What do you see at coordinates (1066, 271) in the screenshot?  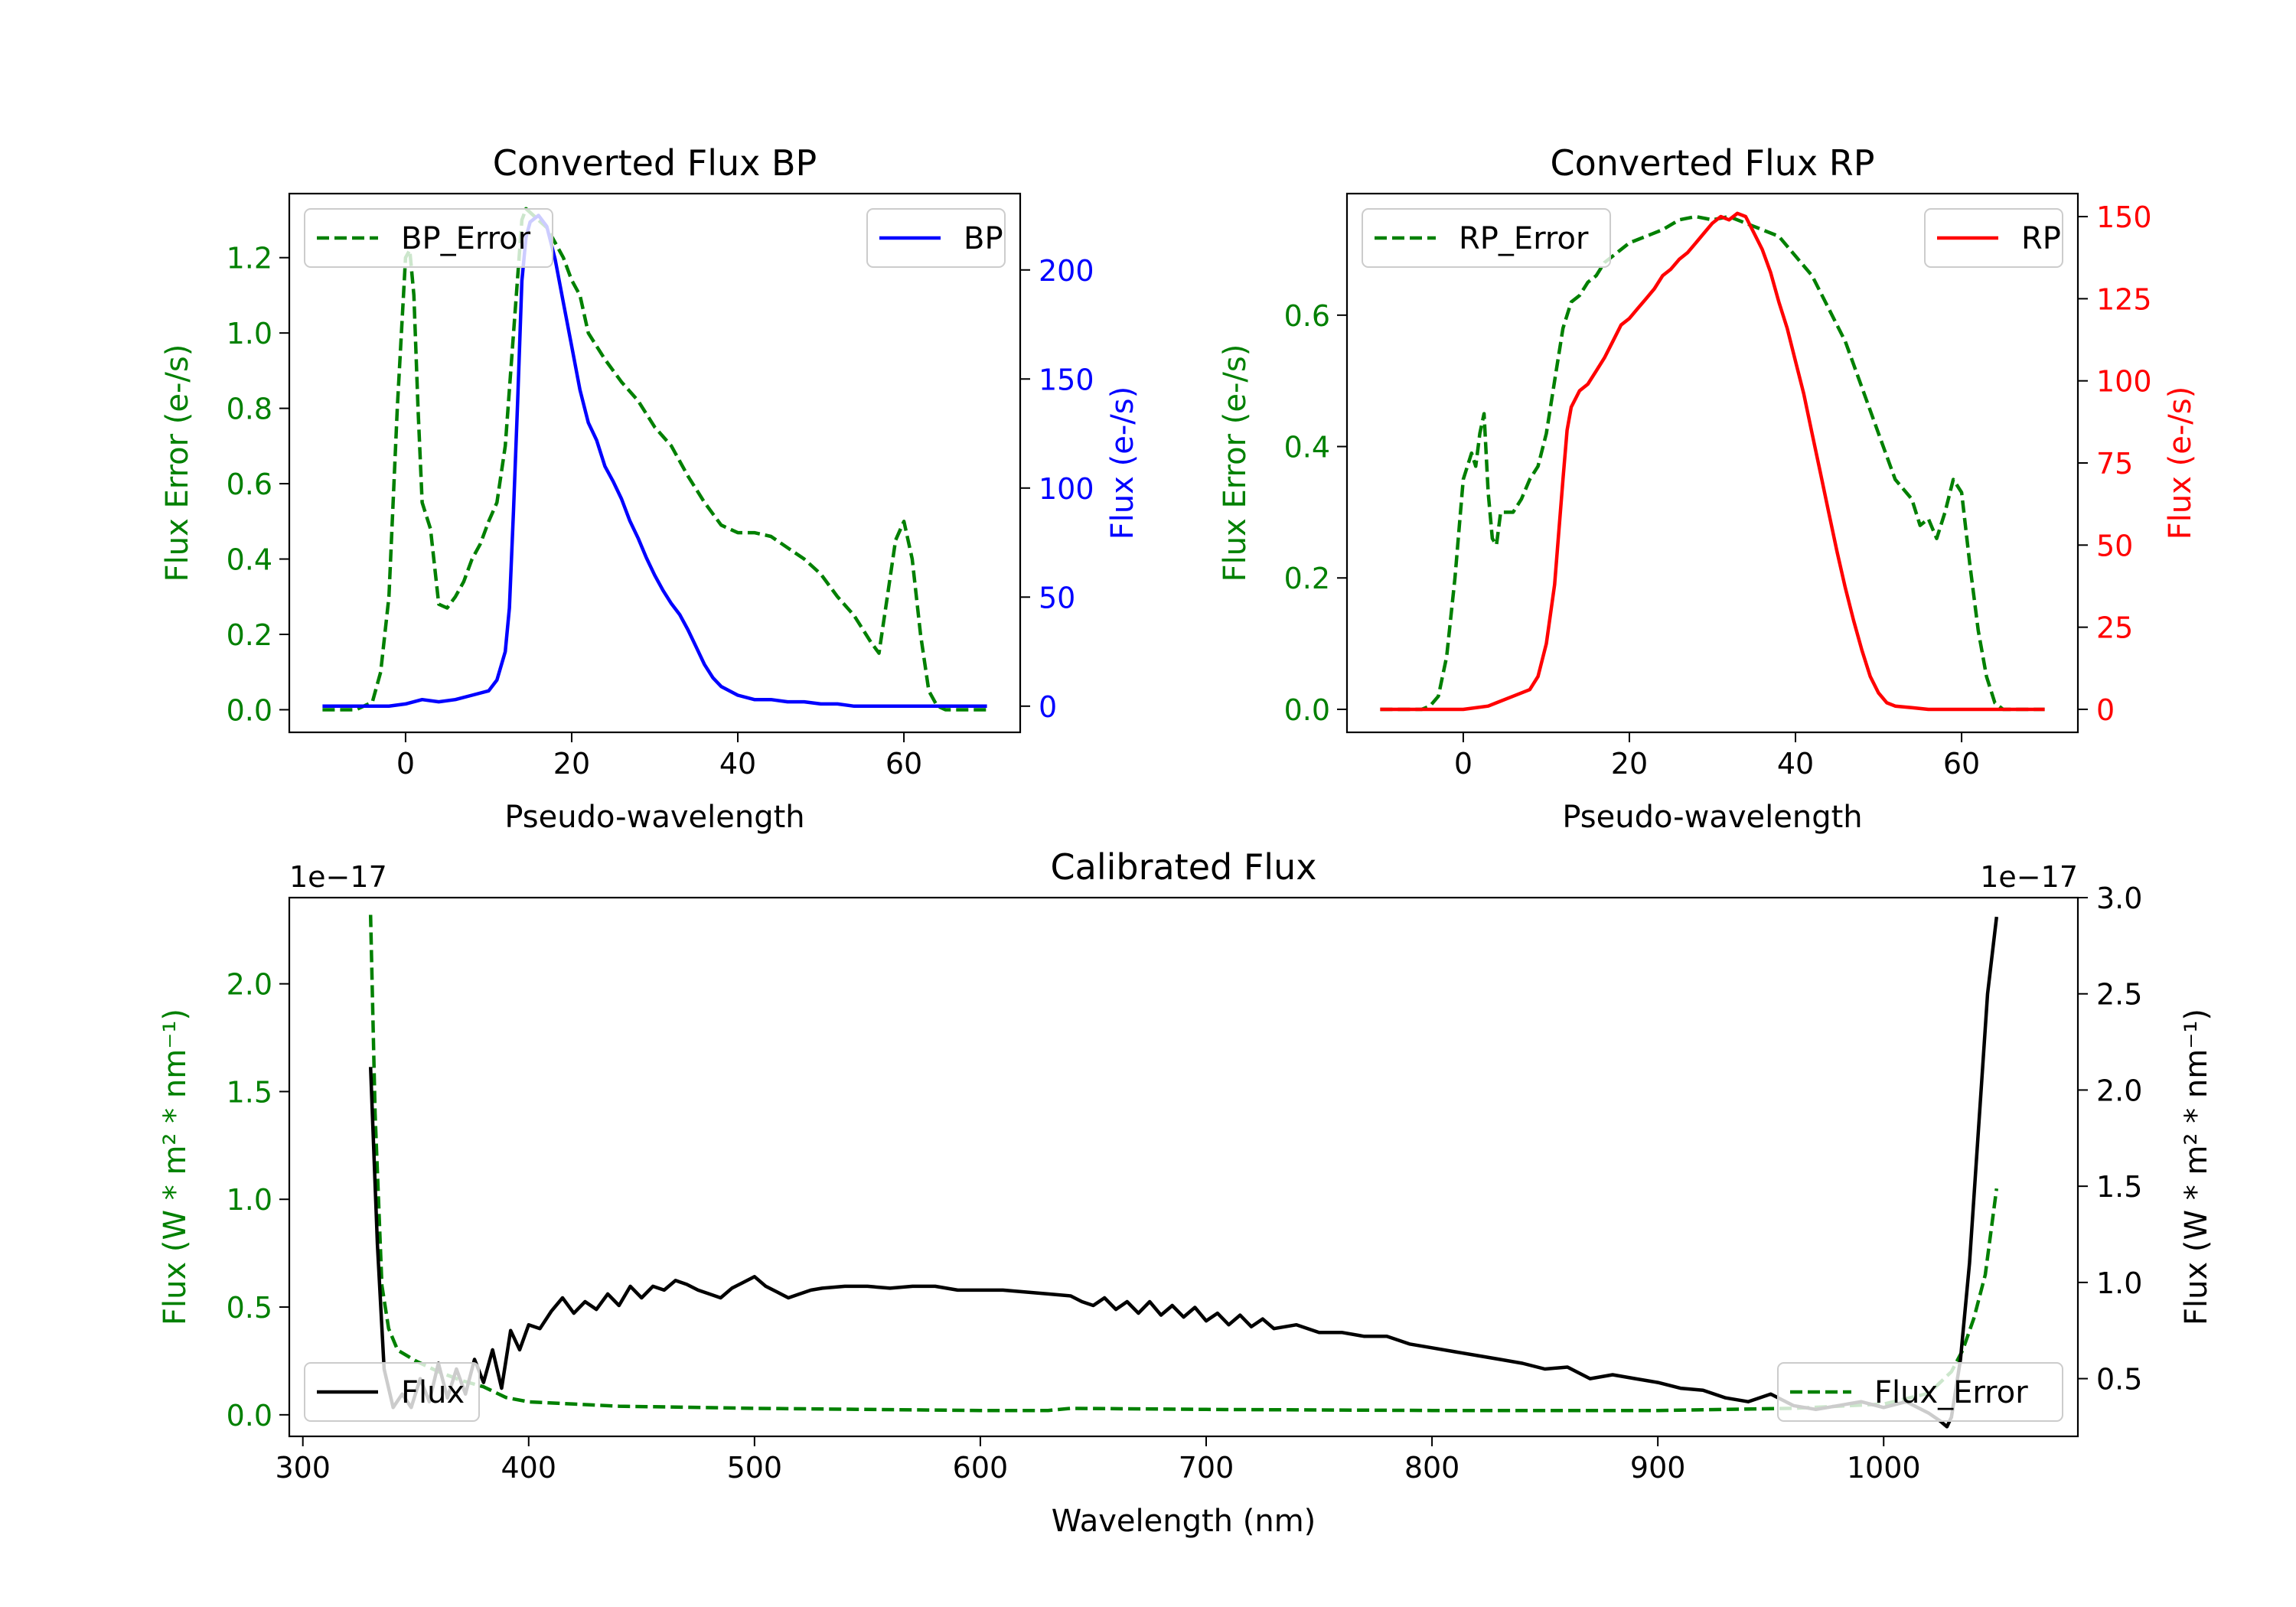 I see `y-right-tick-label: 200` at bounding box center [1066, 271].